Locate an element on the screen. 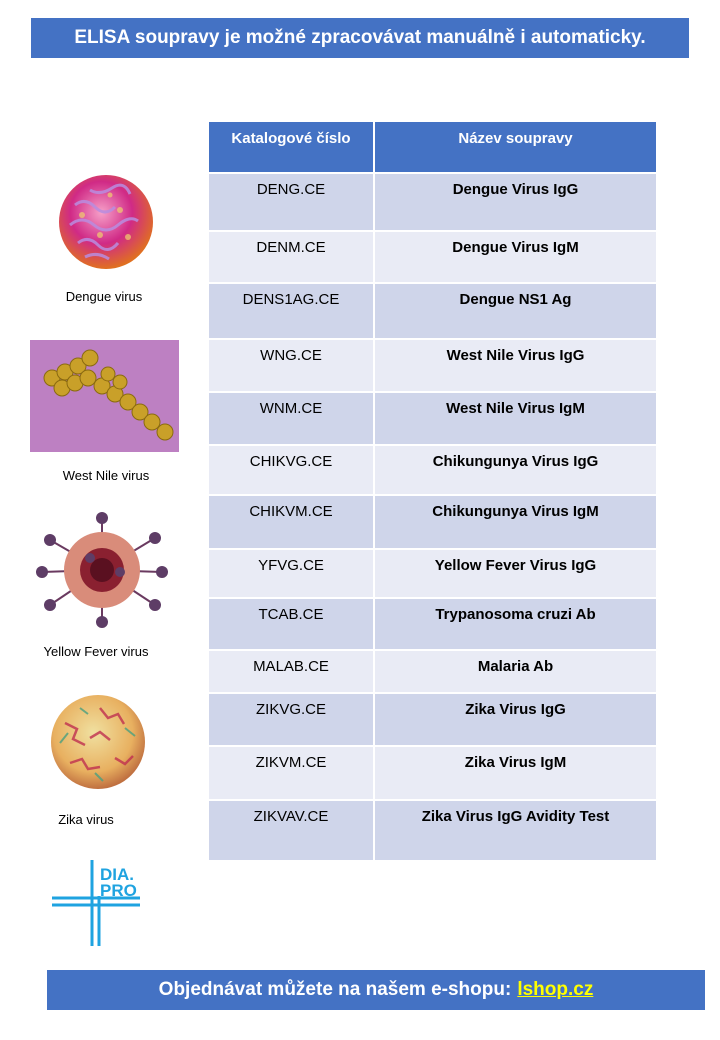 Image resolution: width=720 pixels, height=1040 pixels. logo-text-pro: PRO is located at coordinates (118, 890).